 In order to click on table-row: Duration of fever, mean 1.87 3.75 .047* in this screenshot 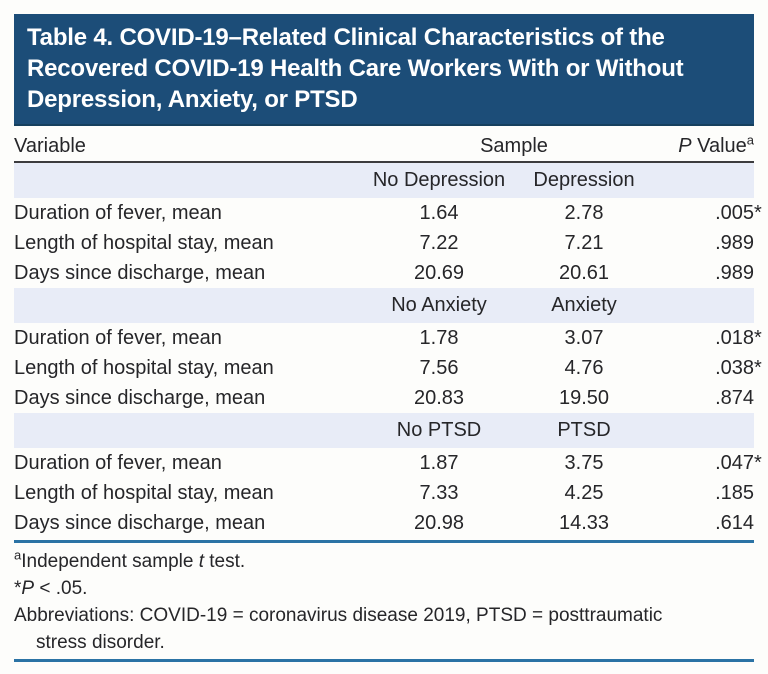, I will do `click(388, 463)`.